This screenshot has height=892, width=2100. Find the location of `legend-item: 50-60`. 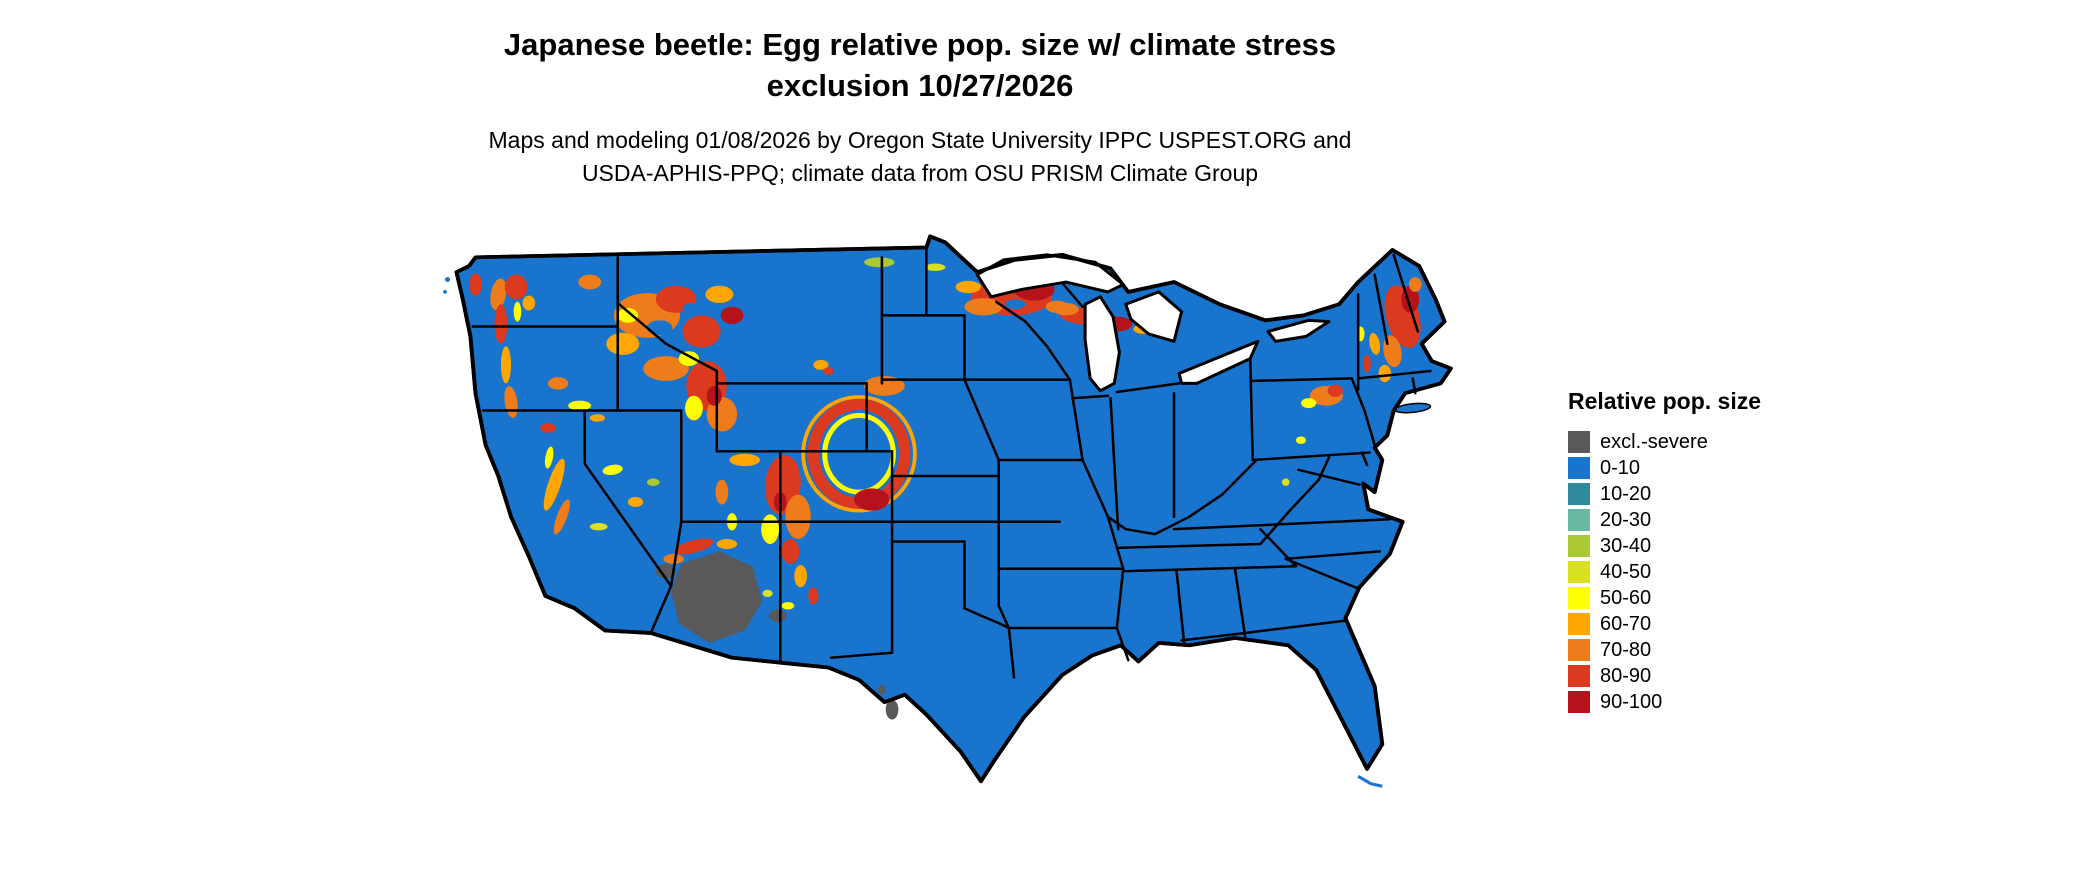

legend-item: 50-60 is located at coordinates (1718, 598).